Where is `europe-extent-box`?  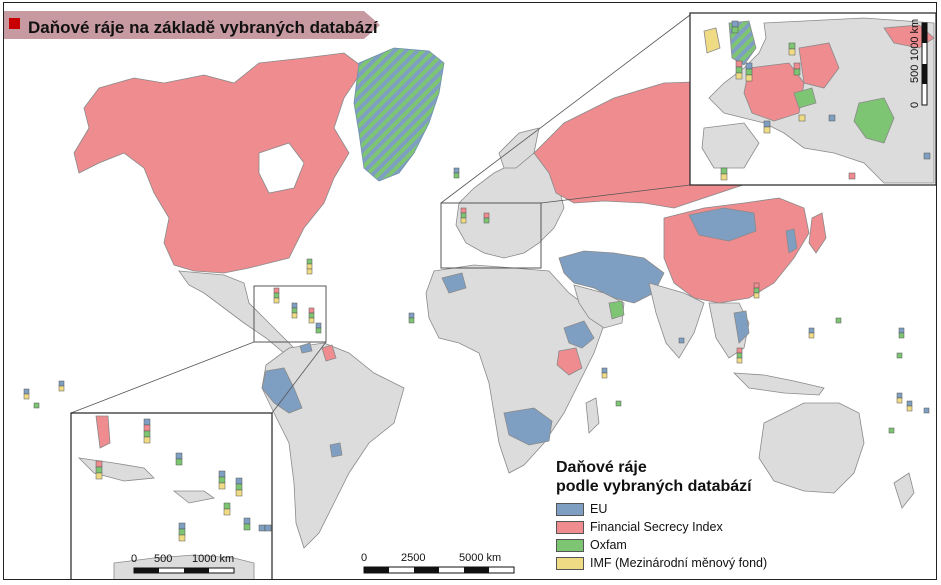 europe-extent-box is located at coordinates (491, 235).